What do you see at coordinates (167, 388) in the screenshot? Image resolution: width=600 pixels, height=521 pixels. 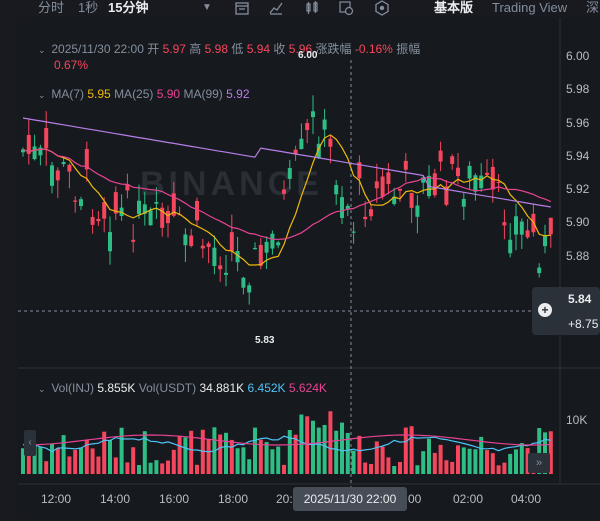 I see `vol-usdt-label: Vol(USDT)` at bounding box center [167, 388].